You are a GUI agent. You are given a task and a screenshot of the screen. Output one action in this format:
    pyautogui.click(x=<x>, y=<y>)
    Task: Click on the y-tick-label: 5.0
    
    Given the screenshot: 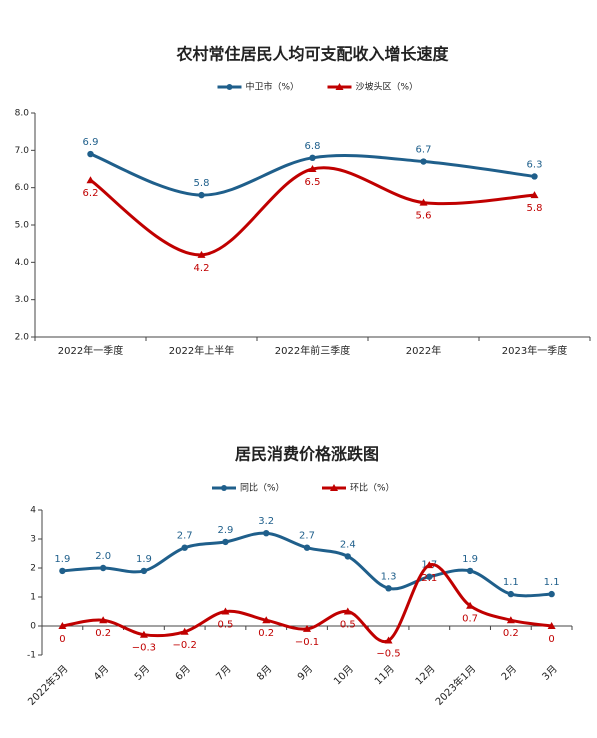 What is the action you would take?
    pyautogui.click(x=22, y=226)
    